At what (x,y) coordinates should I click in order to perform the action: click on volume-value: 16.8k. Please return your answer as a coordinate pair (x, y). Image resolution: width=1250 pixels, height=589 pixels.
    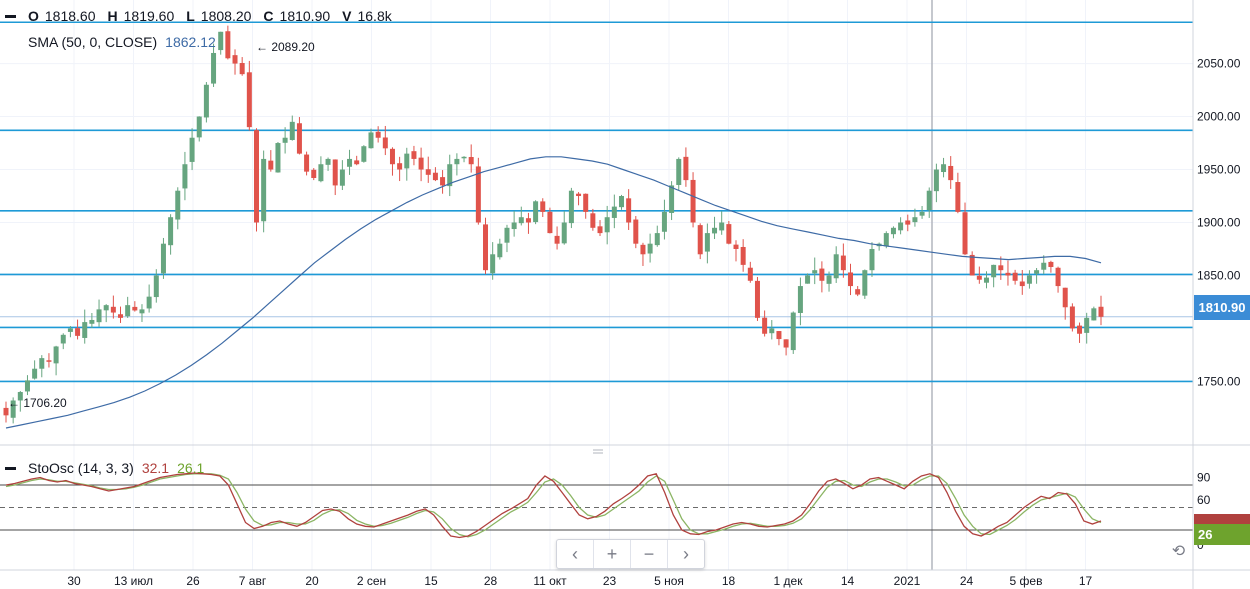
    Looking at the image, I should click on (374, 16).